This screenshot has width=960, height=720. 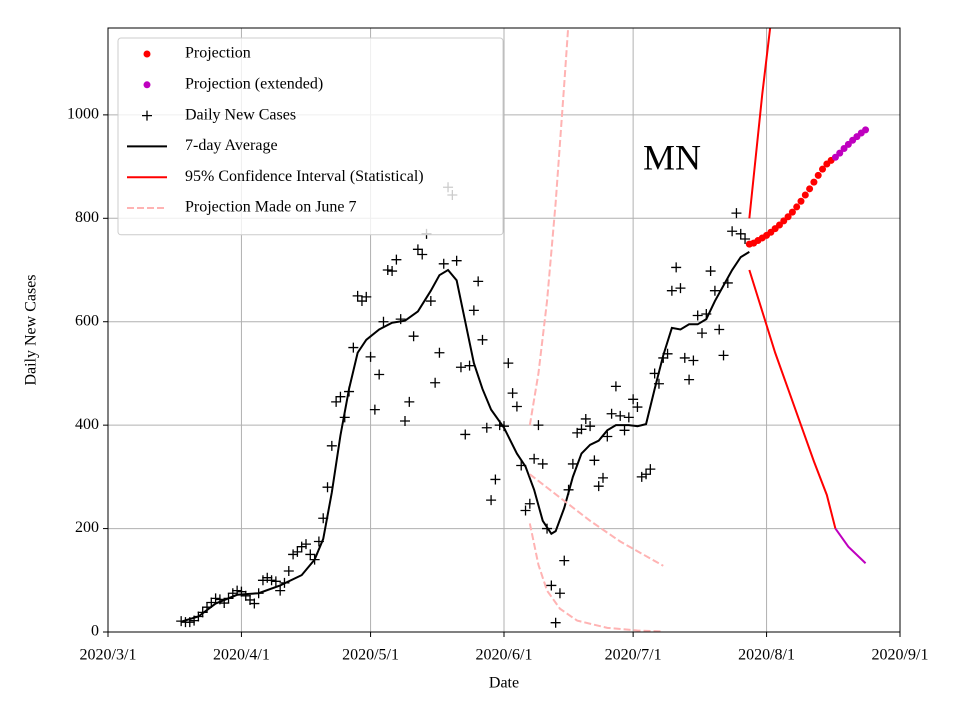 I want to click on x-tick-label: 2020/9/1, so click(x=900, y=655).